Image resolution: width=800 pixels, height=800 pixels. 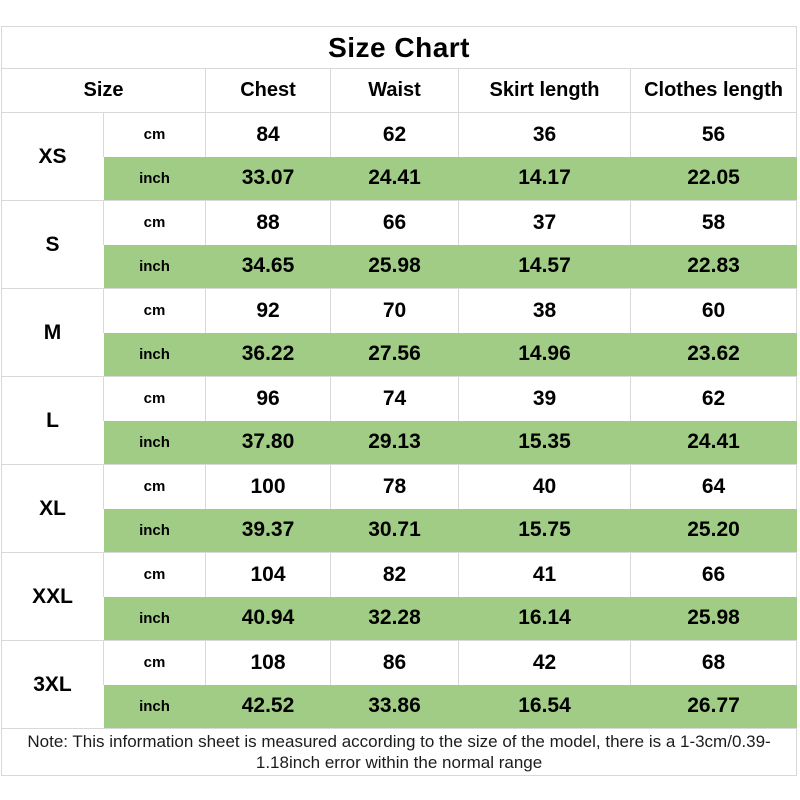 I want to click on table-row-cm: XXL cm 104 82 41 66, so click(x=399, y=596).